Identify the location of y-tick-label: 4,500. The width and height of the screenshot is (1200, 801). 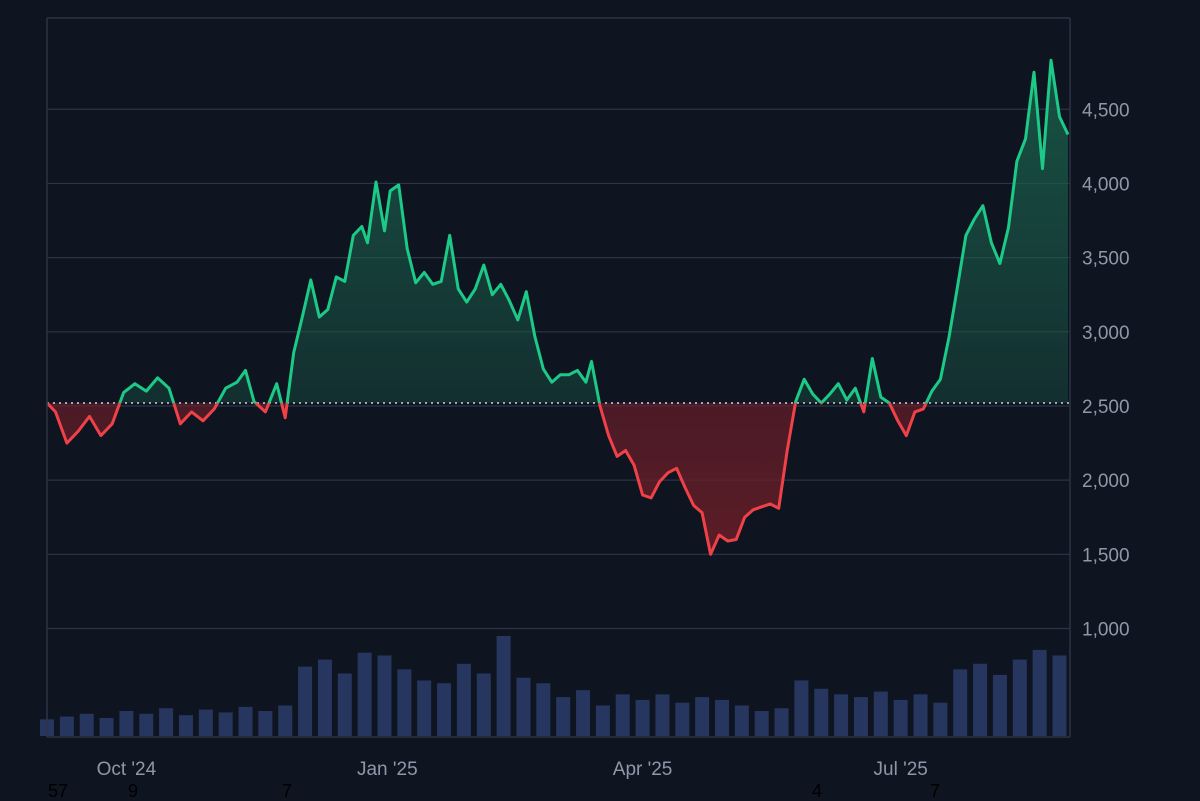
(1106, 110).